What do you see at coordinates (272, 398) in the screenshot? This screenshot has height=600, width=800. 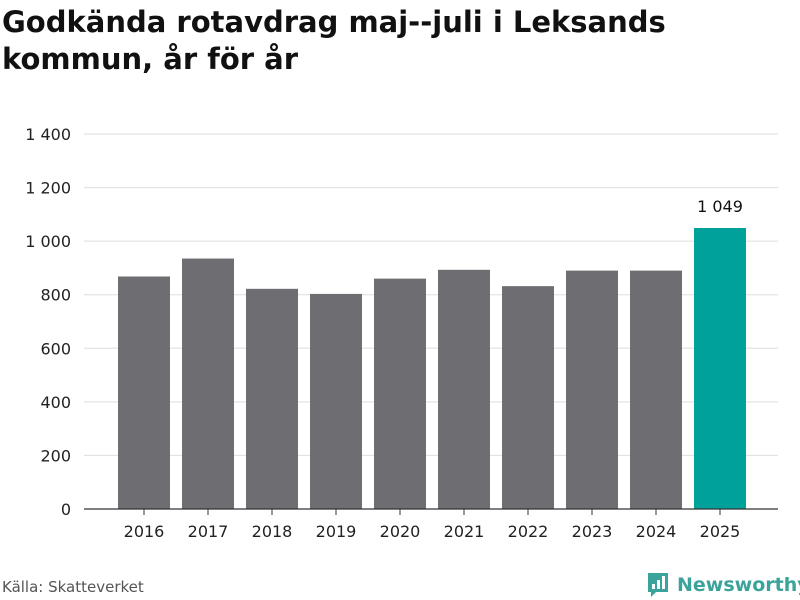 I see `bar-2018` at bounding box center [272, 398].